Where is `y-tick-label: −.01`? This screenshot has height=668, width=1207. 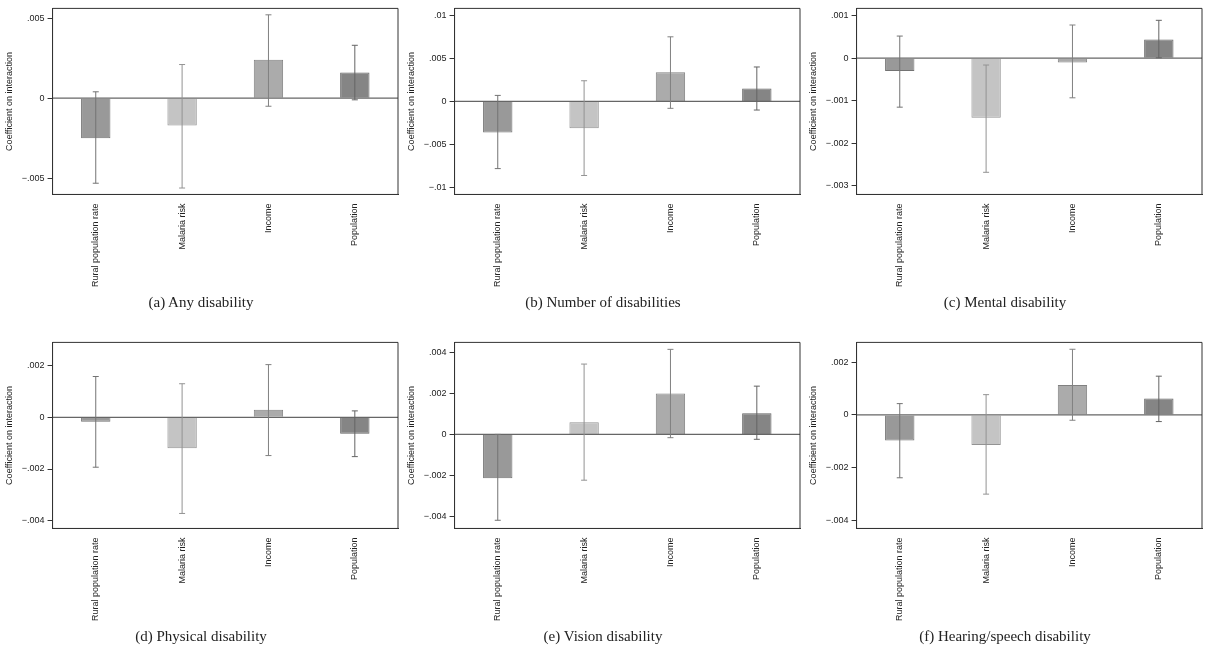 y-tick-label: −.01 is located at coordinates (437, 187).